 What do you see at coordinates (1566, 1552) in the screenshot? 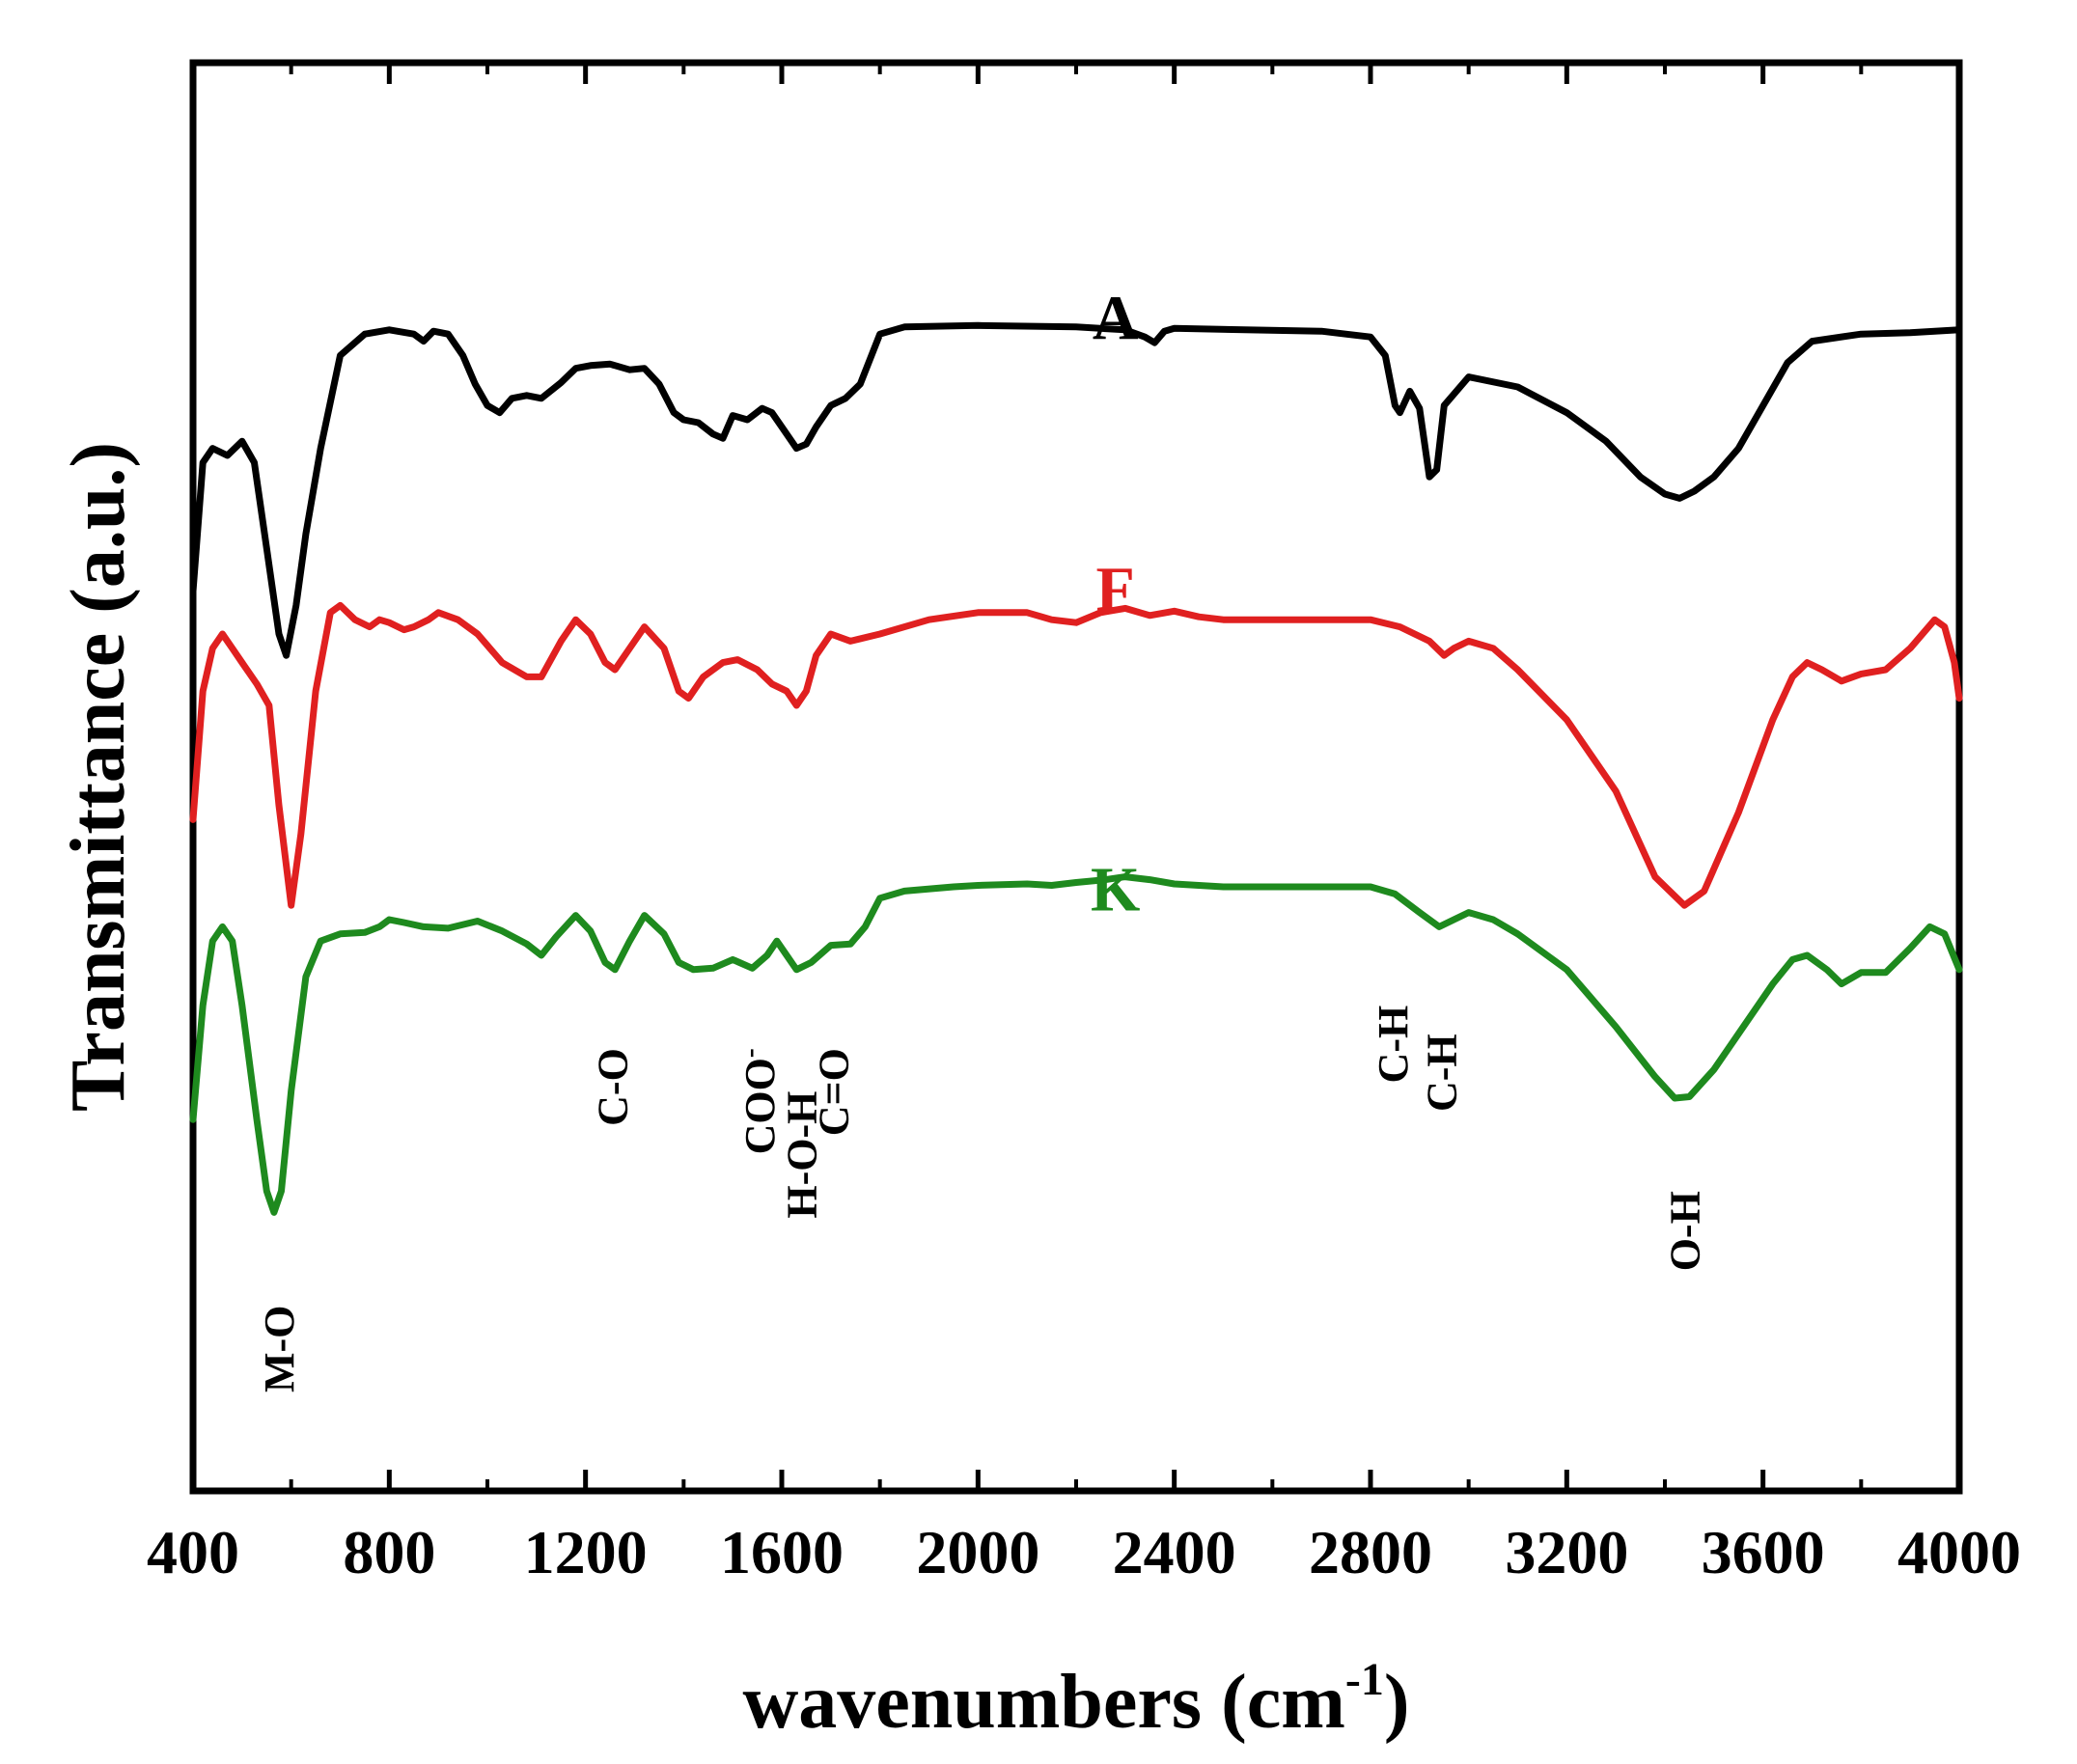
I see `x-tick-label: 3200` at bounding box center [1566, 1552].